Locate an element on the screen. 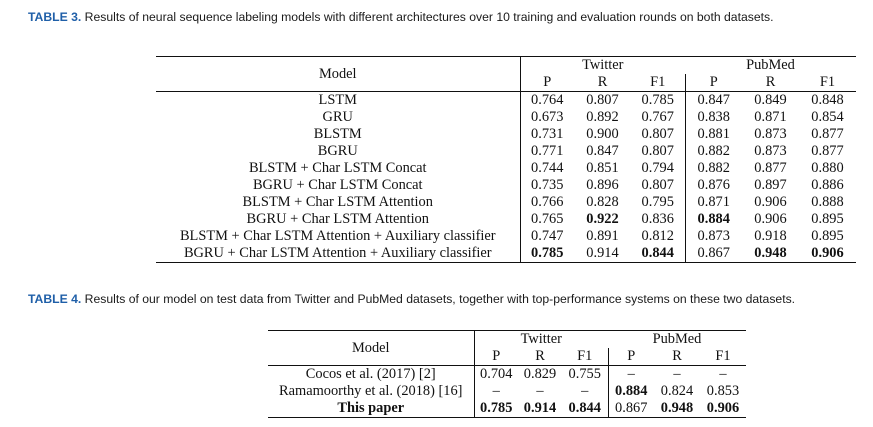 The image size is (873, 427). table3-cell: 0.896 is located at coordinates (602, 185).